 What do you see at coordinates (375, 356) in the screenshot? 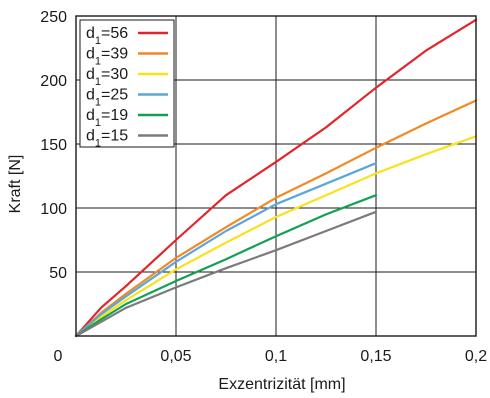
I see `x-tick-label: 0,15` at bounding box center [375, 356].